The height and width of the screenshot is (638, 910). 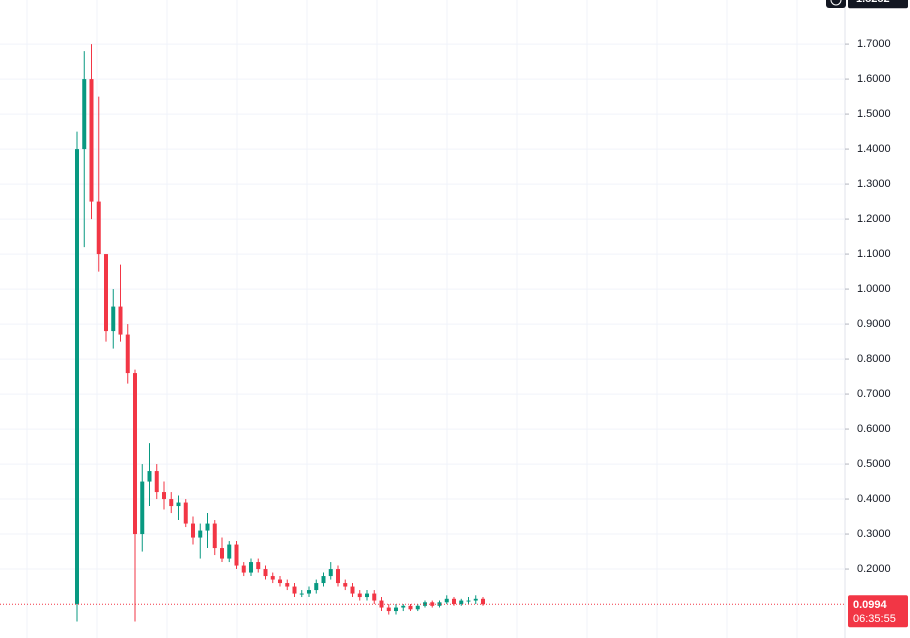 What do you see at coordinates (874, 219) in the screenshot?
I see `y-tick-label: 1.2000` at bounding box center [874, 219].